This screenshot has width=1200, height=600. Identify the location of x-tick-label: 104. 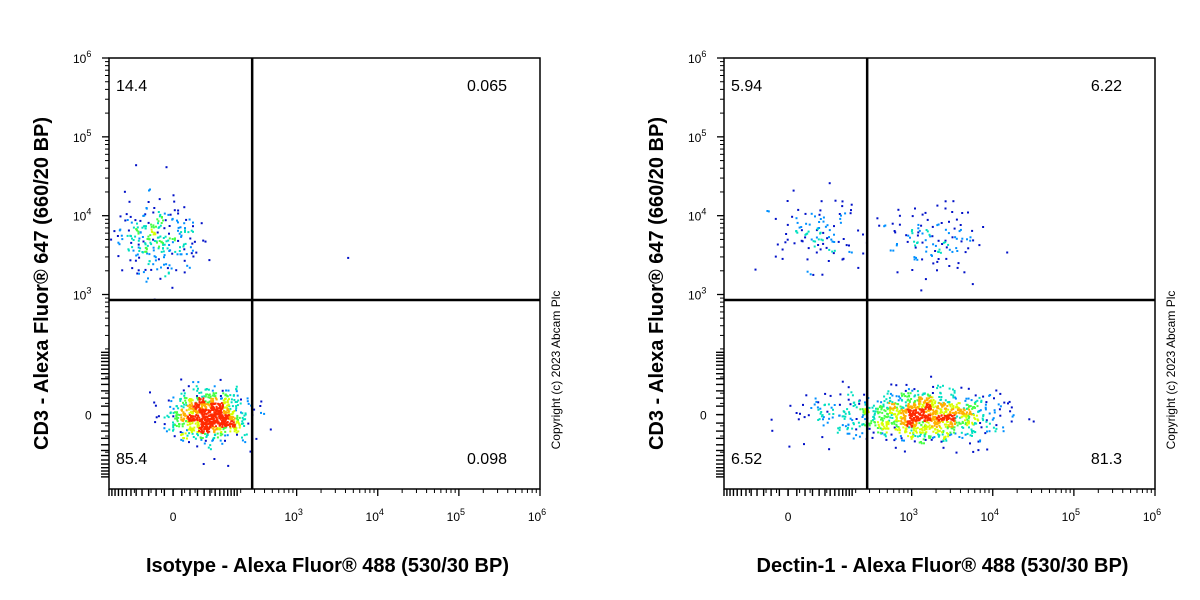
(990, 515).